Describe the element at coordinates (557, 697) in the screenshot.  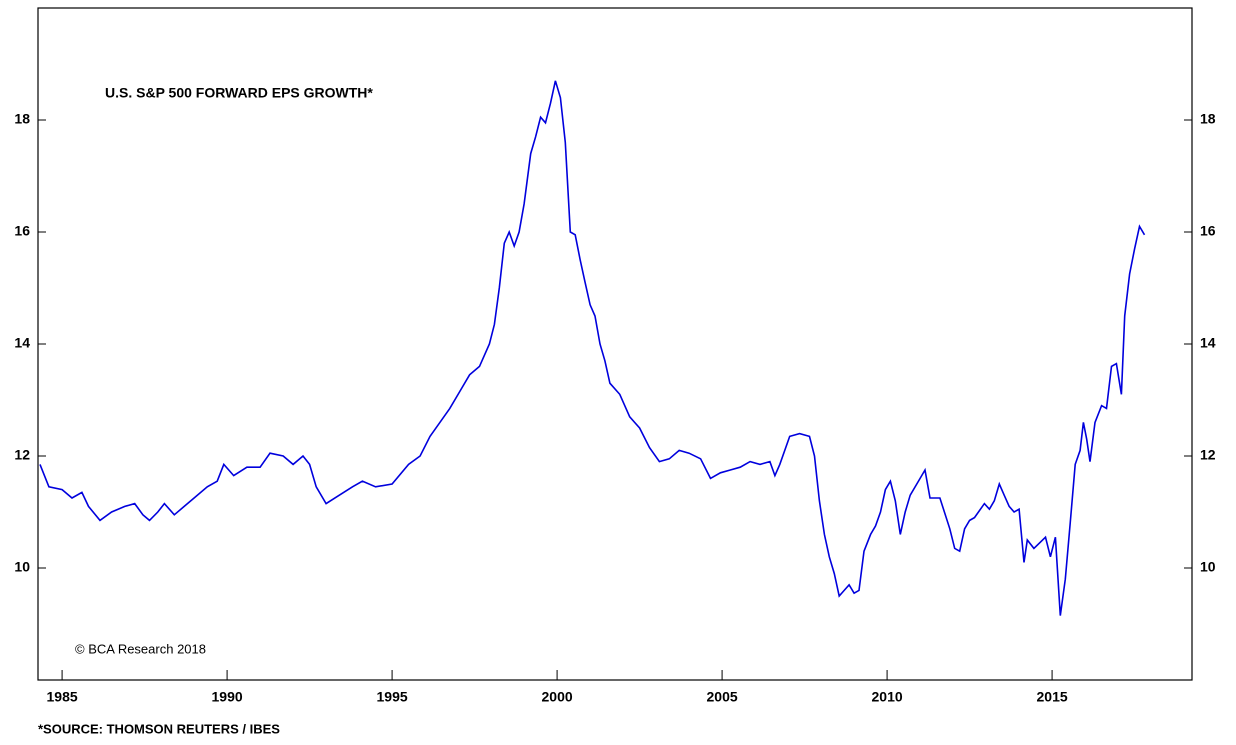
I see `x-tick-label: 2000` at that location.